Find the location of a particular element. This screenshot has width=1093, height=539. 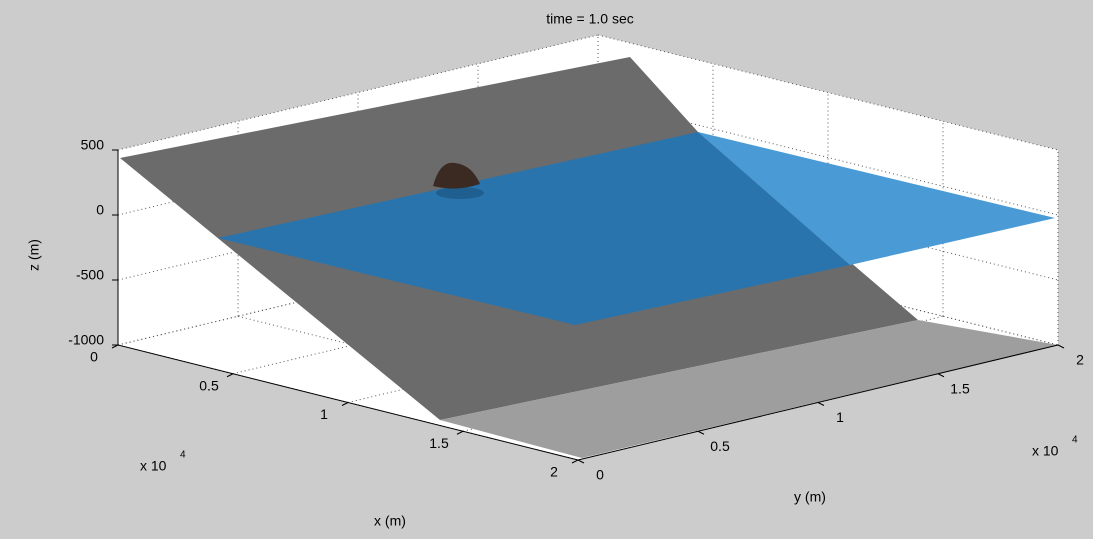

x-multiplier-exponent: 4 is located at coordinates (183, 455).